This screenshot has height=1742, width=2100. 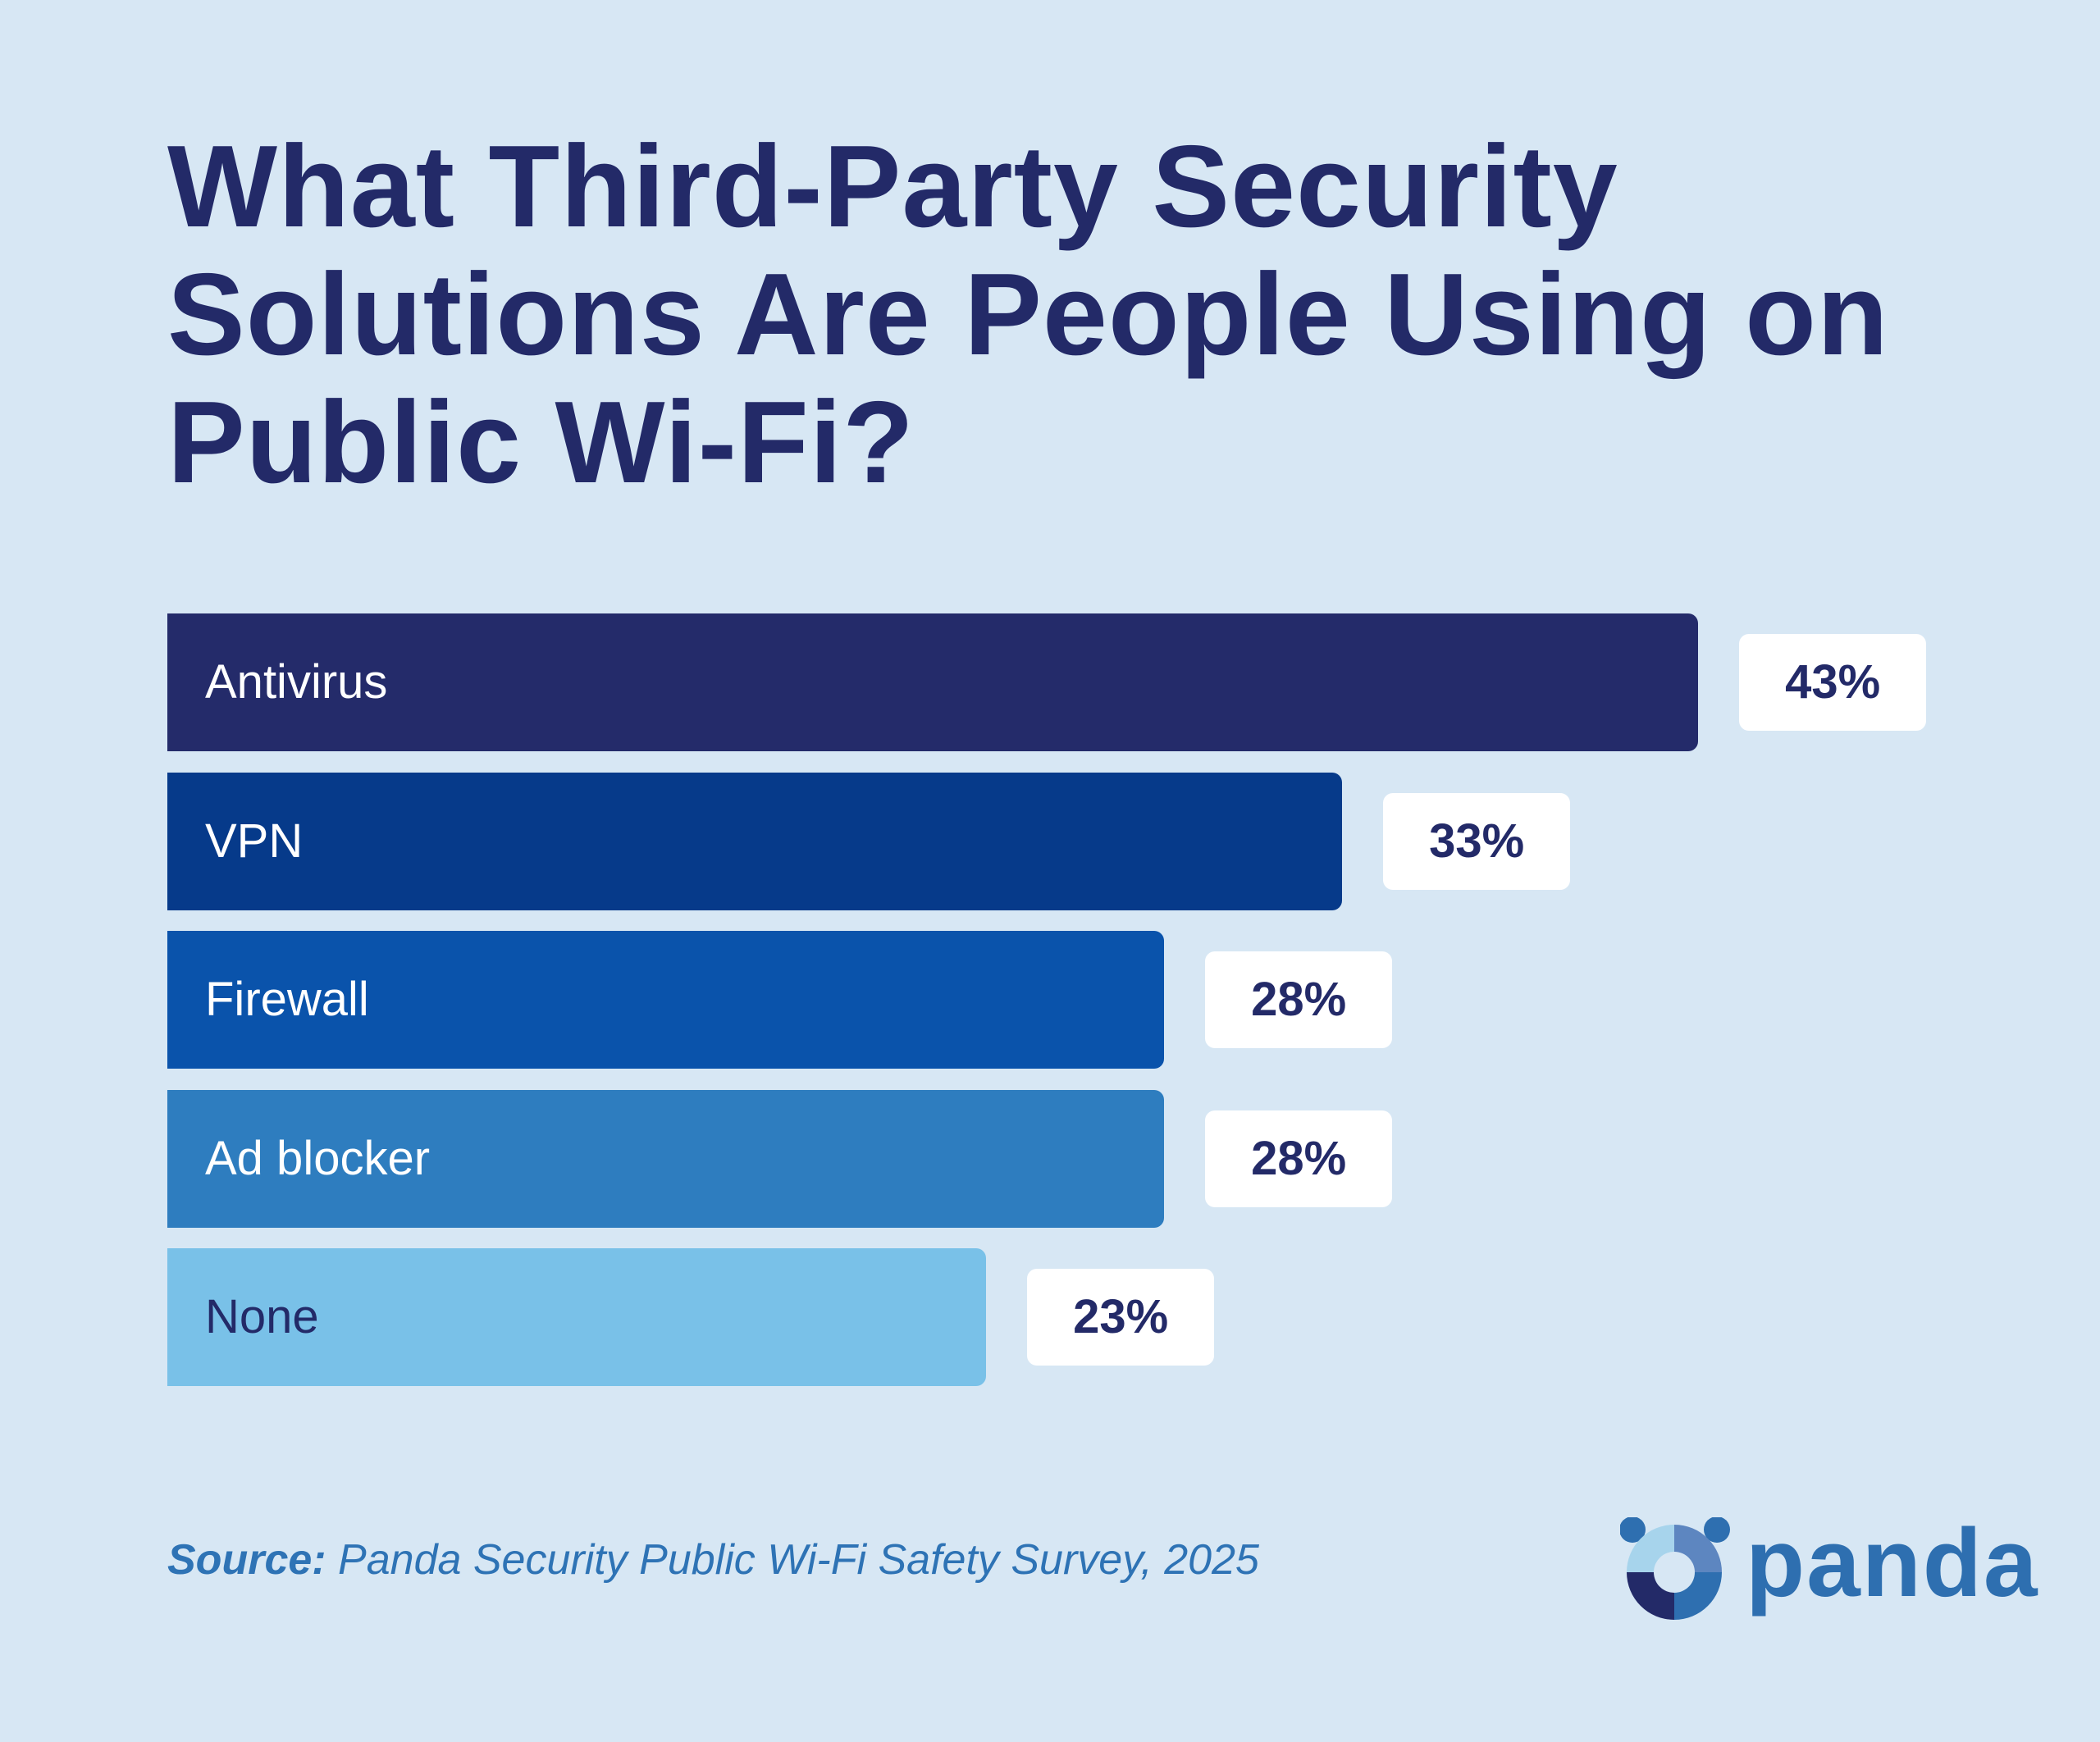 I want to click on data-label: 33%, so click(x=1477, y=841).